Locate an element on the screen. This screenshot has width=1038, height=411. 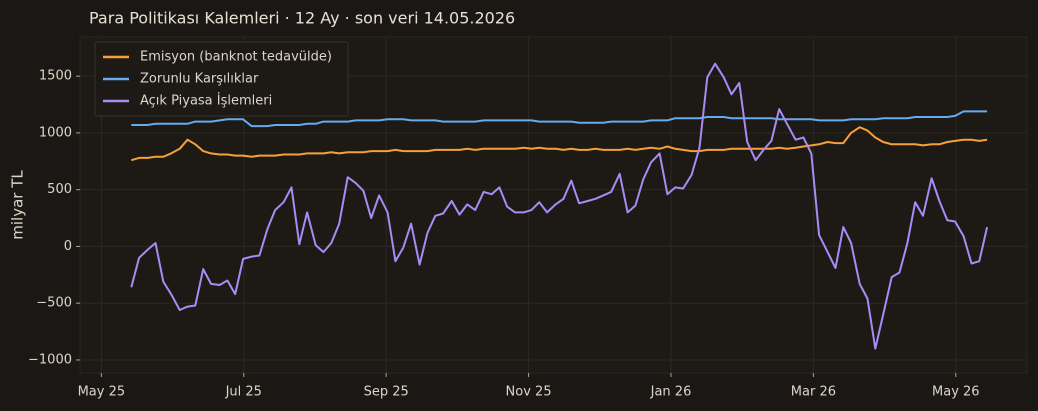
y-tick-label: 1000 is located at coordinates (55, 132).